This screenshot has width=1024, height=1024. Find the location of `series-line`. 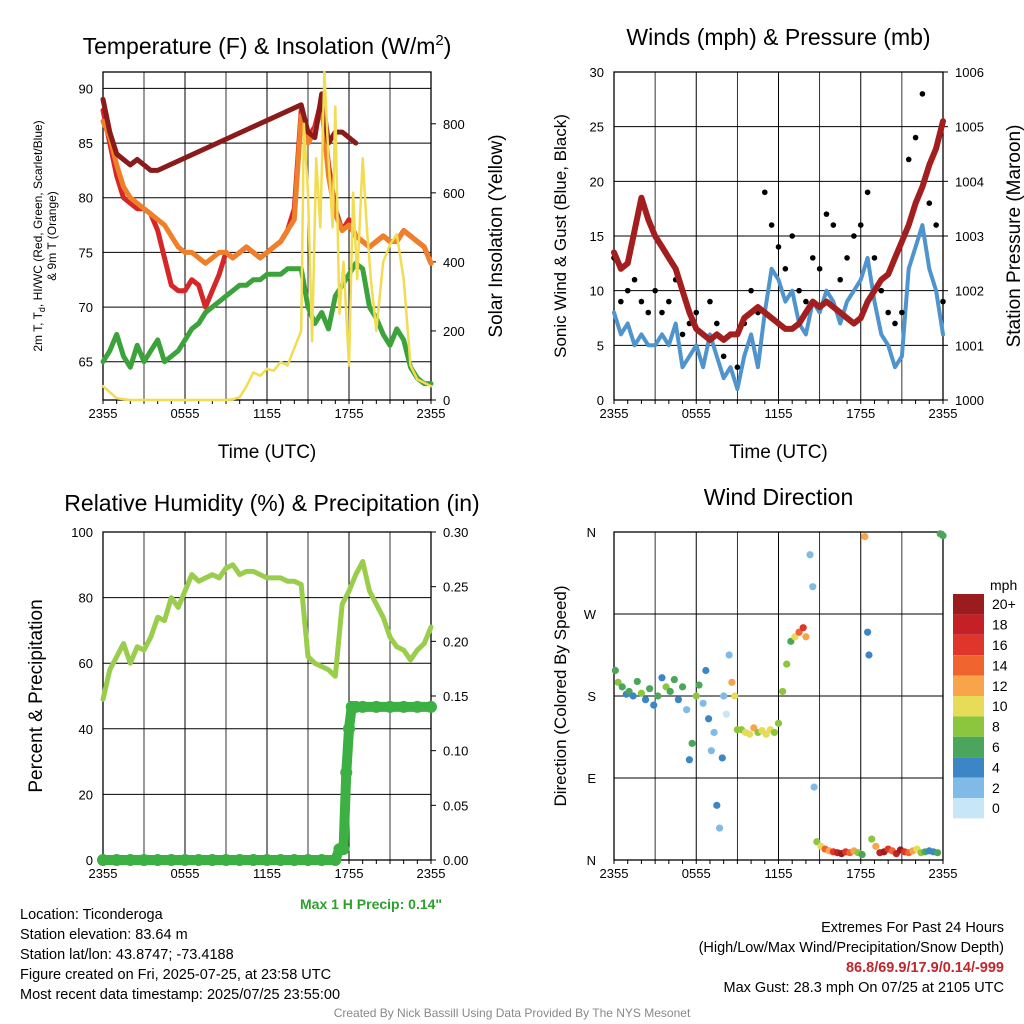

series-line is located at coordinates (778, 307).